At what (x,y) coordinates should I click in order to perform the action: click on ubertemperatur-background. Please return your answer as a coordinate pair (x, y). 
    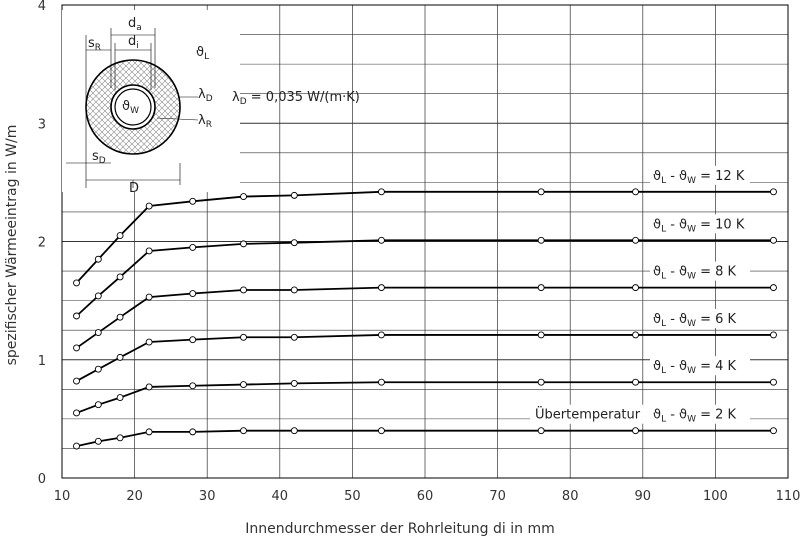
    Looking at the image, I should click on (590, 414).